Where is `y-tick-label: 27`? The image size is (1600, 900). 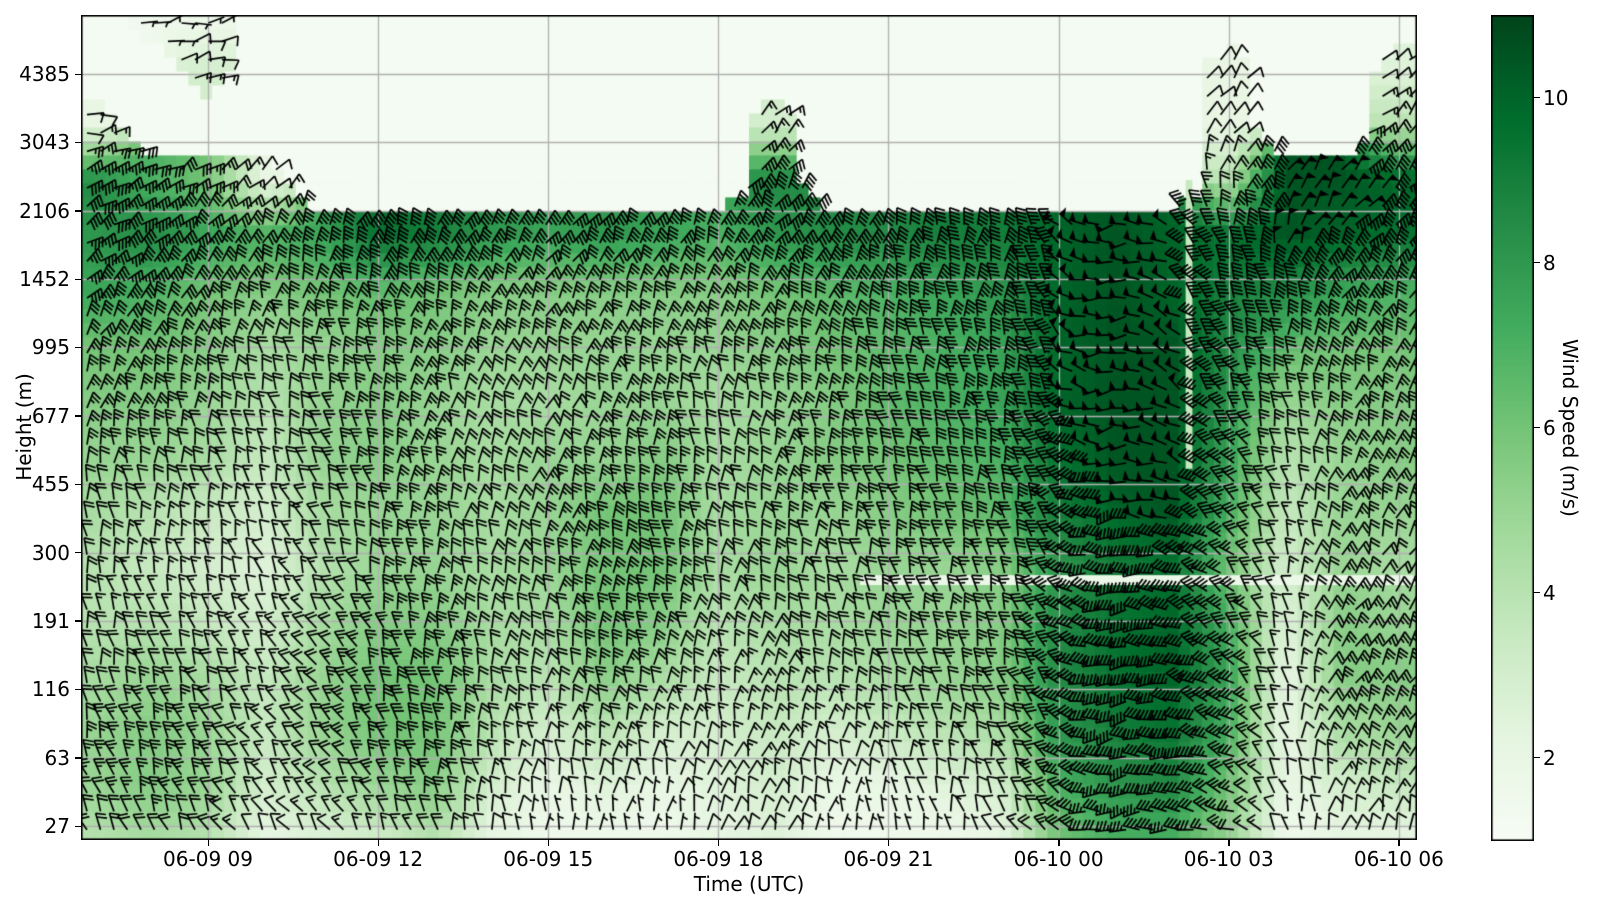 y-tick-label: 27 is located at coordinates (57, 826).